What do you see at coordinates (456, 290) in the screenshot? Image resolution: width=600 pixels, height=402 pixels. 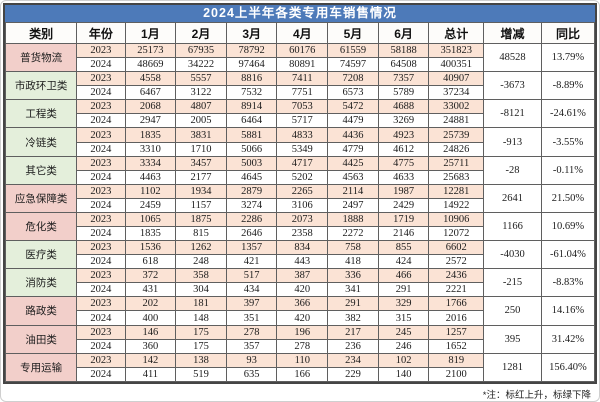 I see `value-cell: 2221` at bounding box center [456, 290].